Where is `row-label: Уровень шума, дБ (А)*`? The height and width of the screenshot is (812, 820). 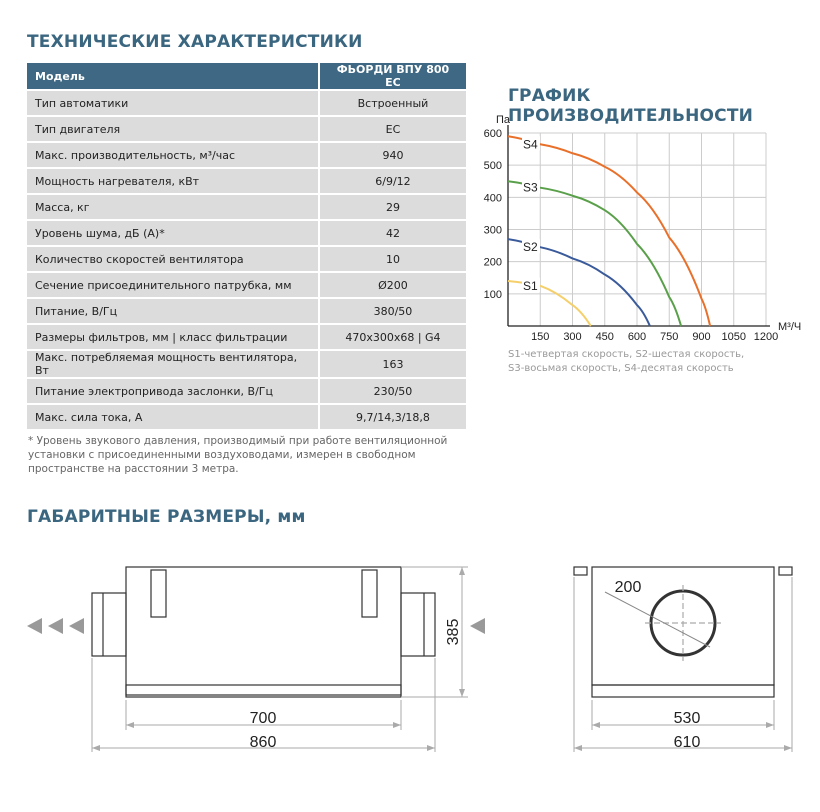
row-label: Уровень шума, дБ (А)* is located at coordinates (172, 233).